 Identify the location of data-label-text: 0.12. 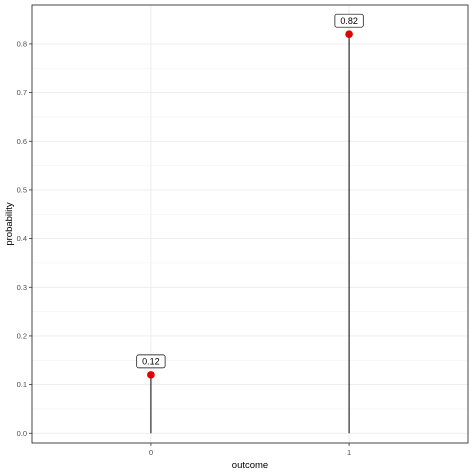
(151, 362).